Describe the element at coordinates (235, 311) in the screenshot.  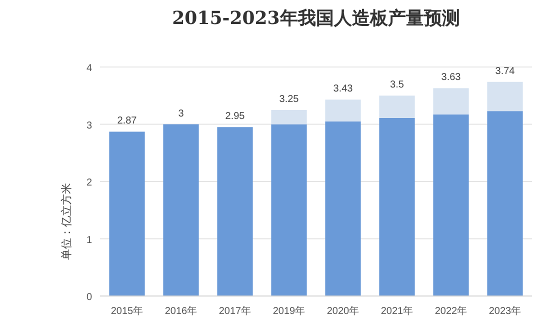
I see `x-tick-label: 2017年` at that location.